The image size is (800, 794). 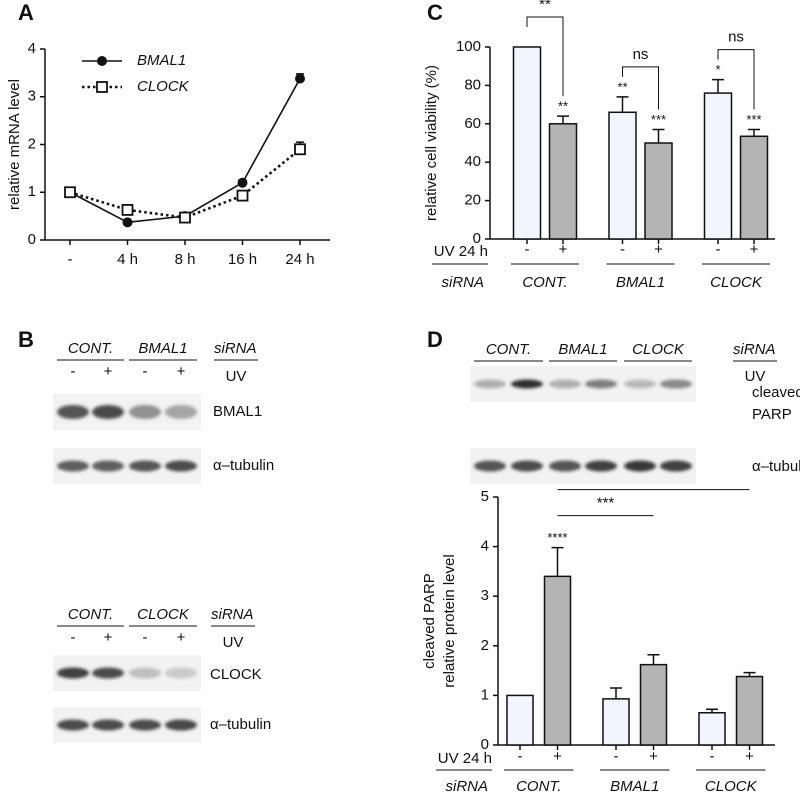 I want to click on panel-letter: B, so click(x=26, y=339).